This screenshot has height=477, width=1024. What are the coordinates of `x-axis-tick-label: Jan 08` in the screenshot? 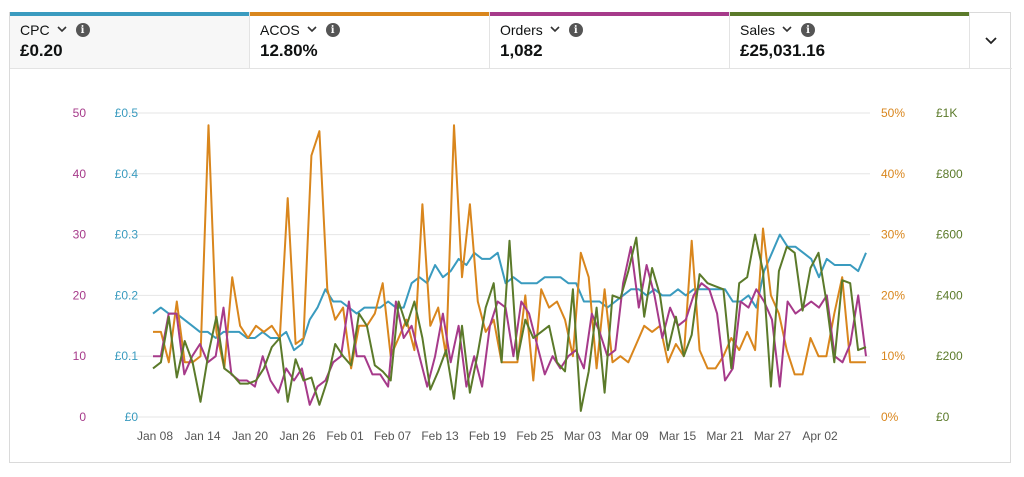 It's located at (155, 436).